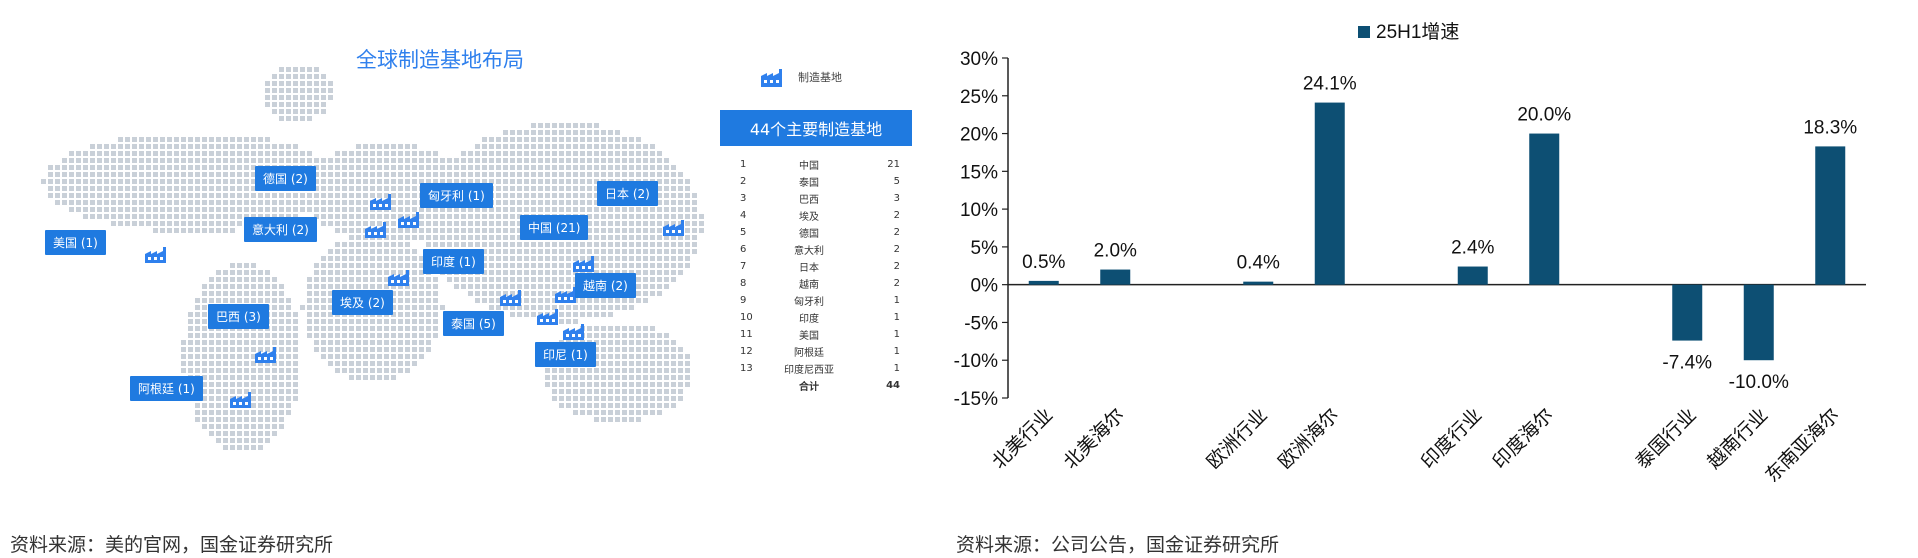  Describe the element at coordinates (280, 229) in the screenshot. I see `tag-italy: 意大利 (2)` at that location.